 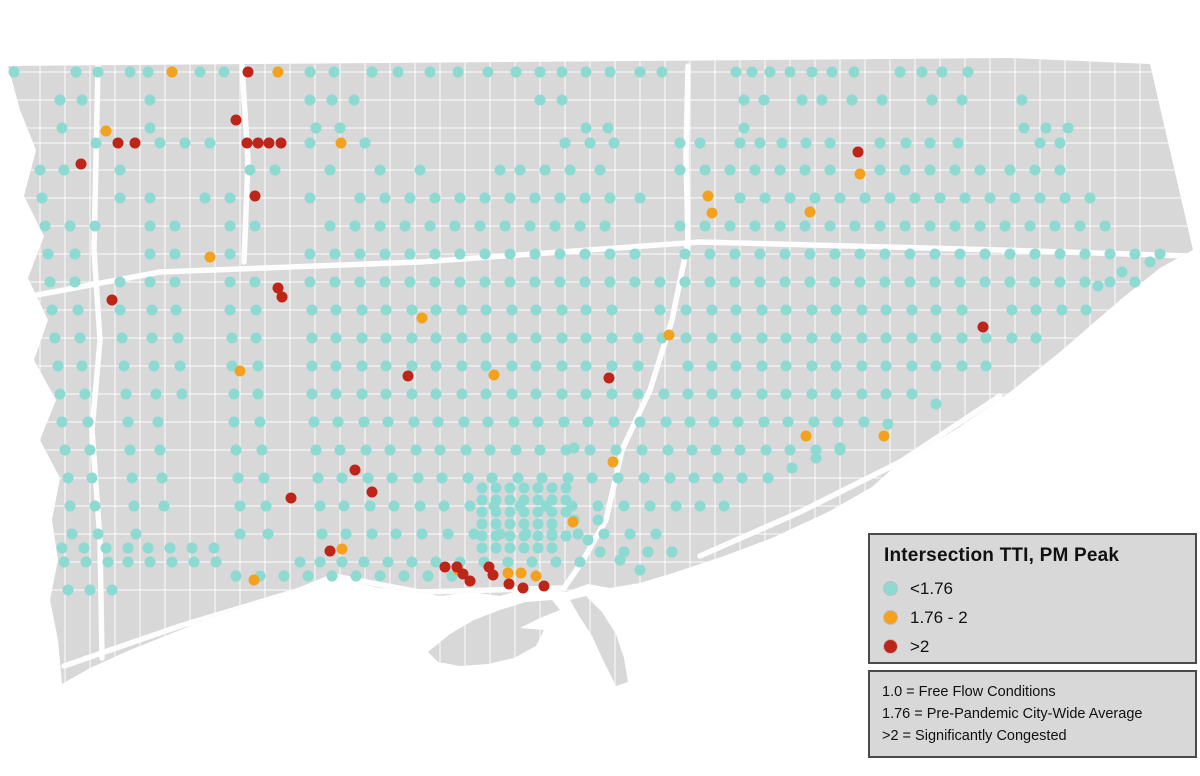 What do you see at coordinates (687, 154) in the screenshot?
I see `highway` at bounding box center [687, 154].